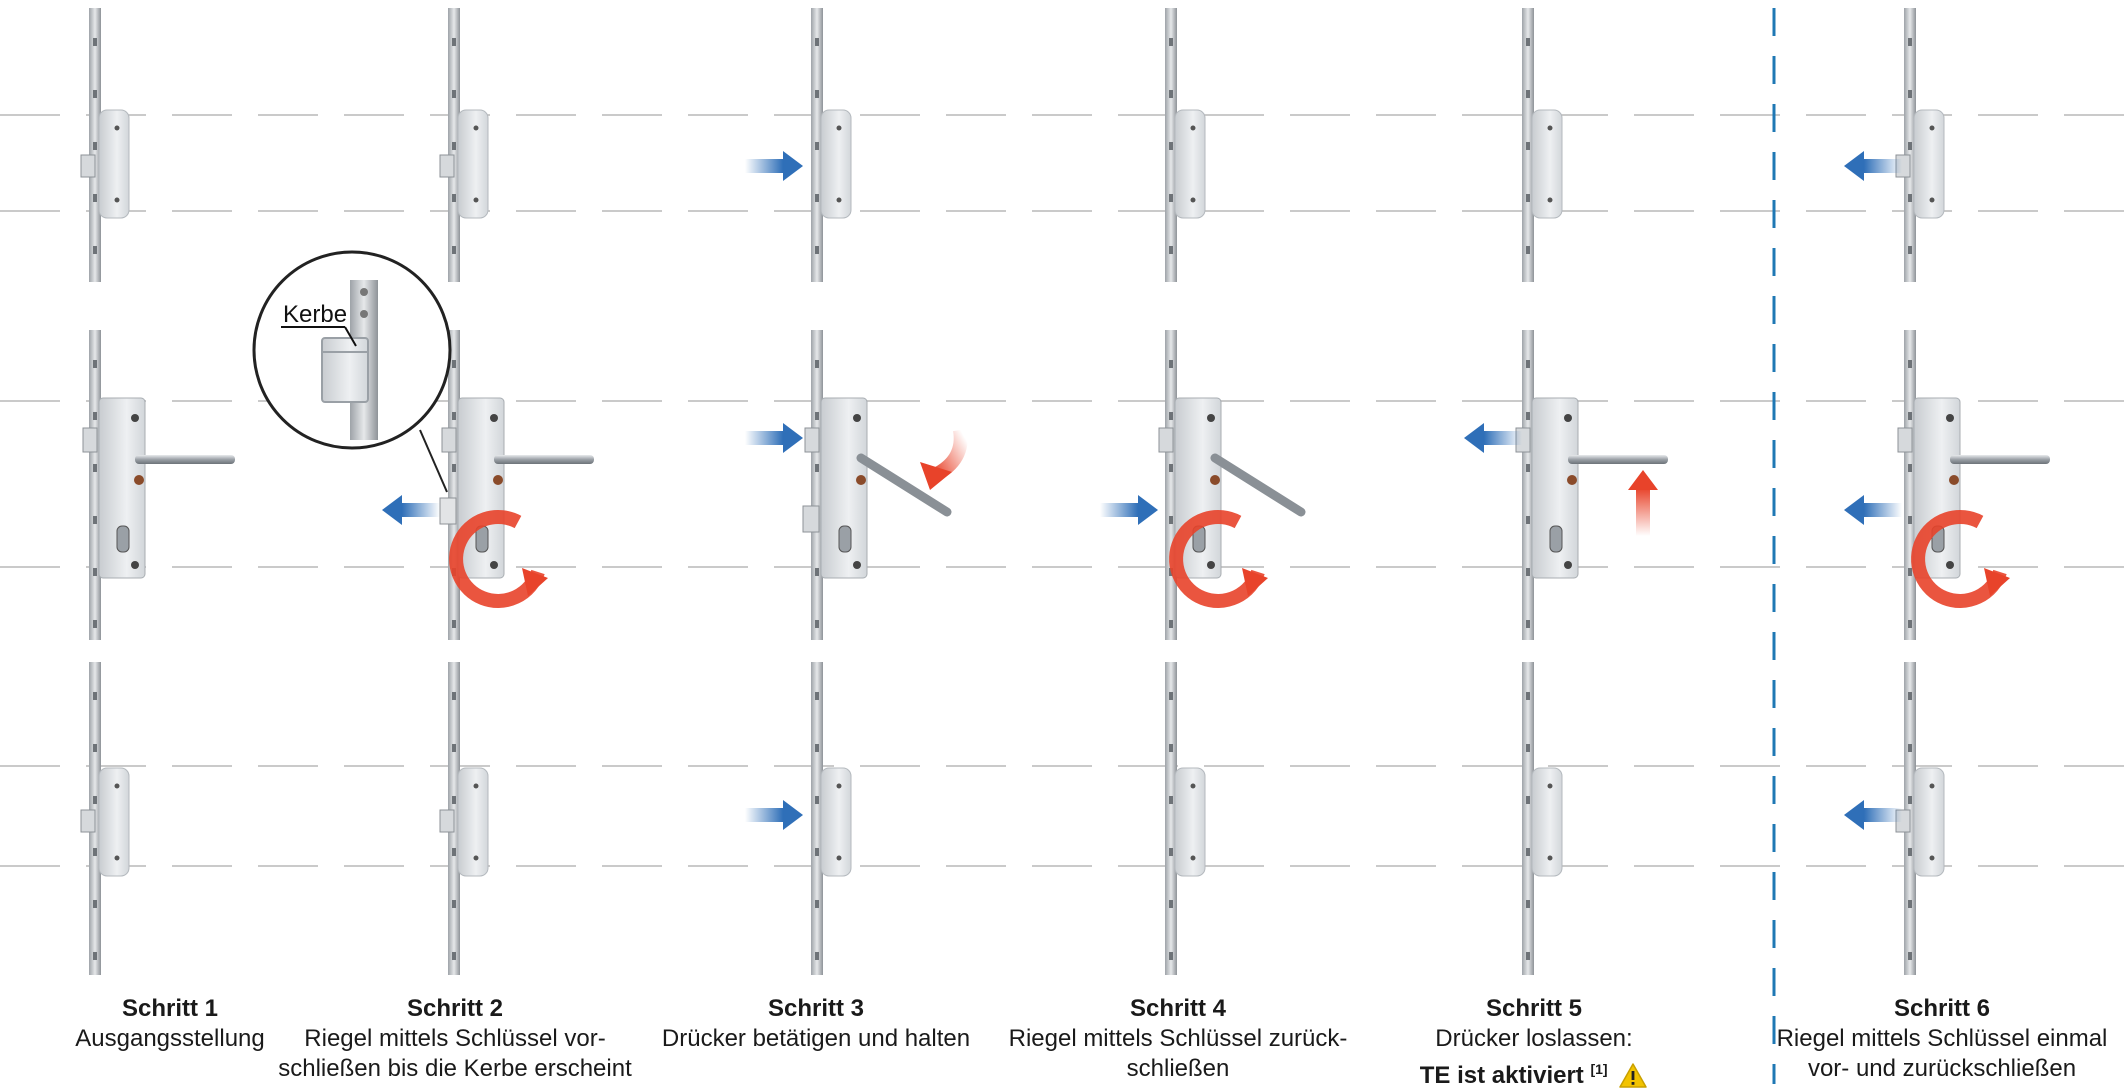  I want to click on lock-case, so click(844, 488).